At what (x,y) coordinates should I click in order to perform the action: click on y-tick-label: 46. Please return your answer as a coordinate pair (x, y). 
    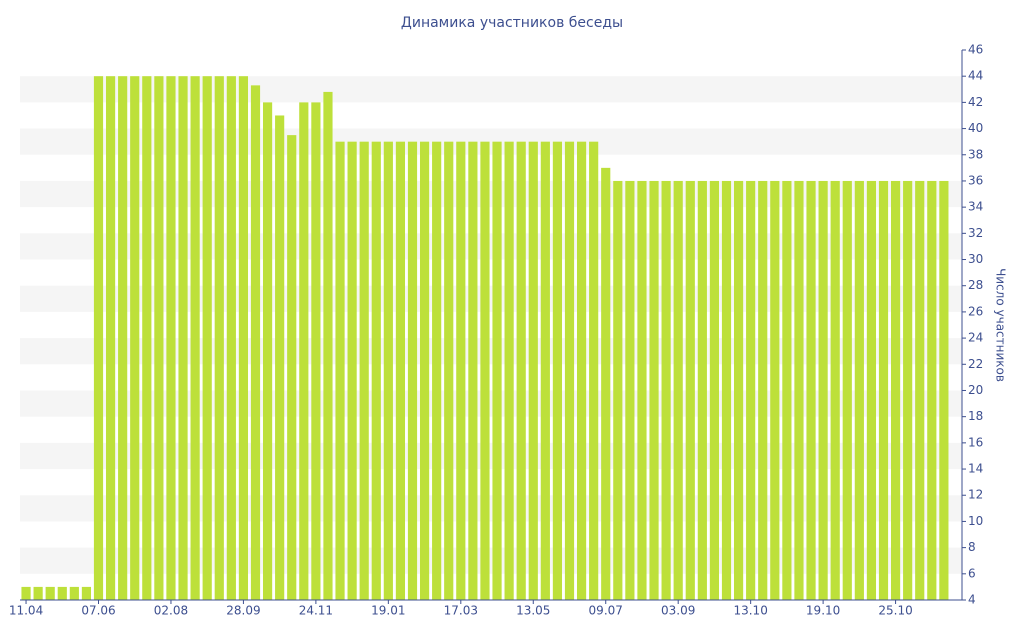
    Looking at the image, I should click on (975, 50).